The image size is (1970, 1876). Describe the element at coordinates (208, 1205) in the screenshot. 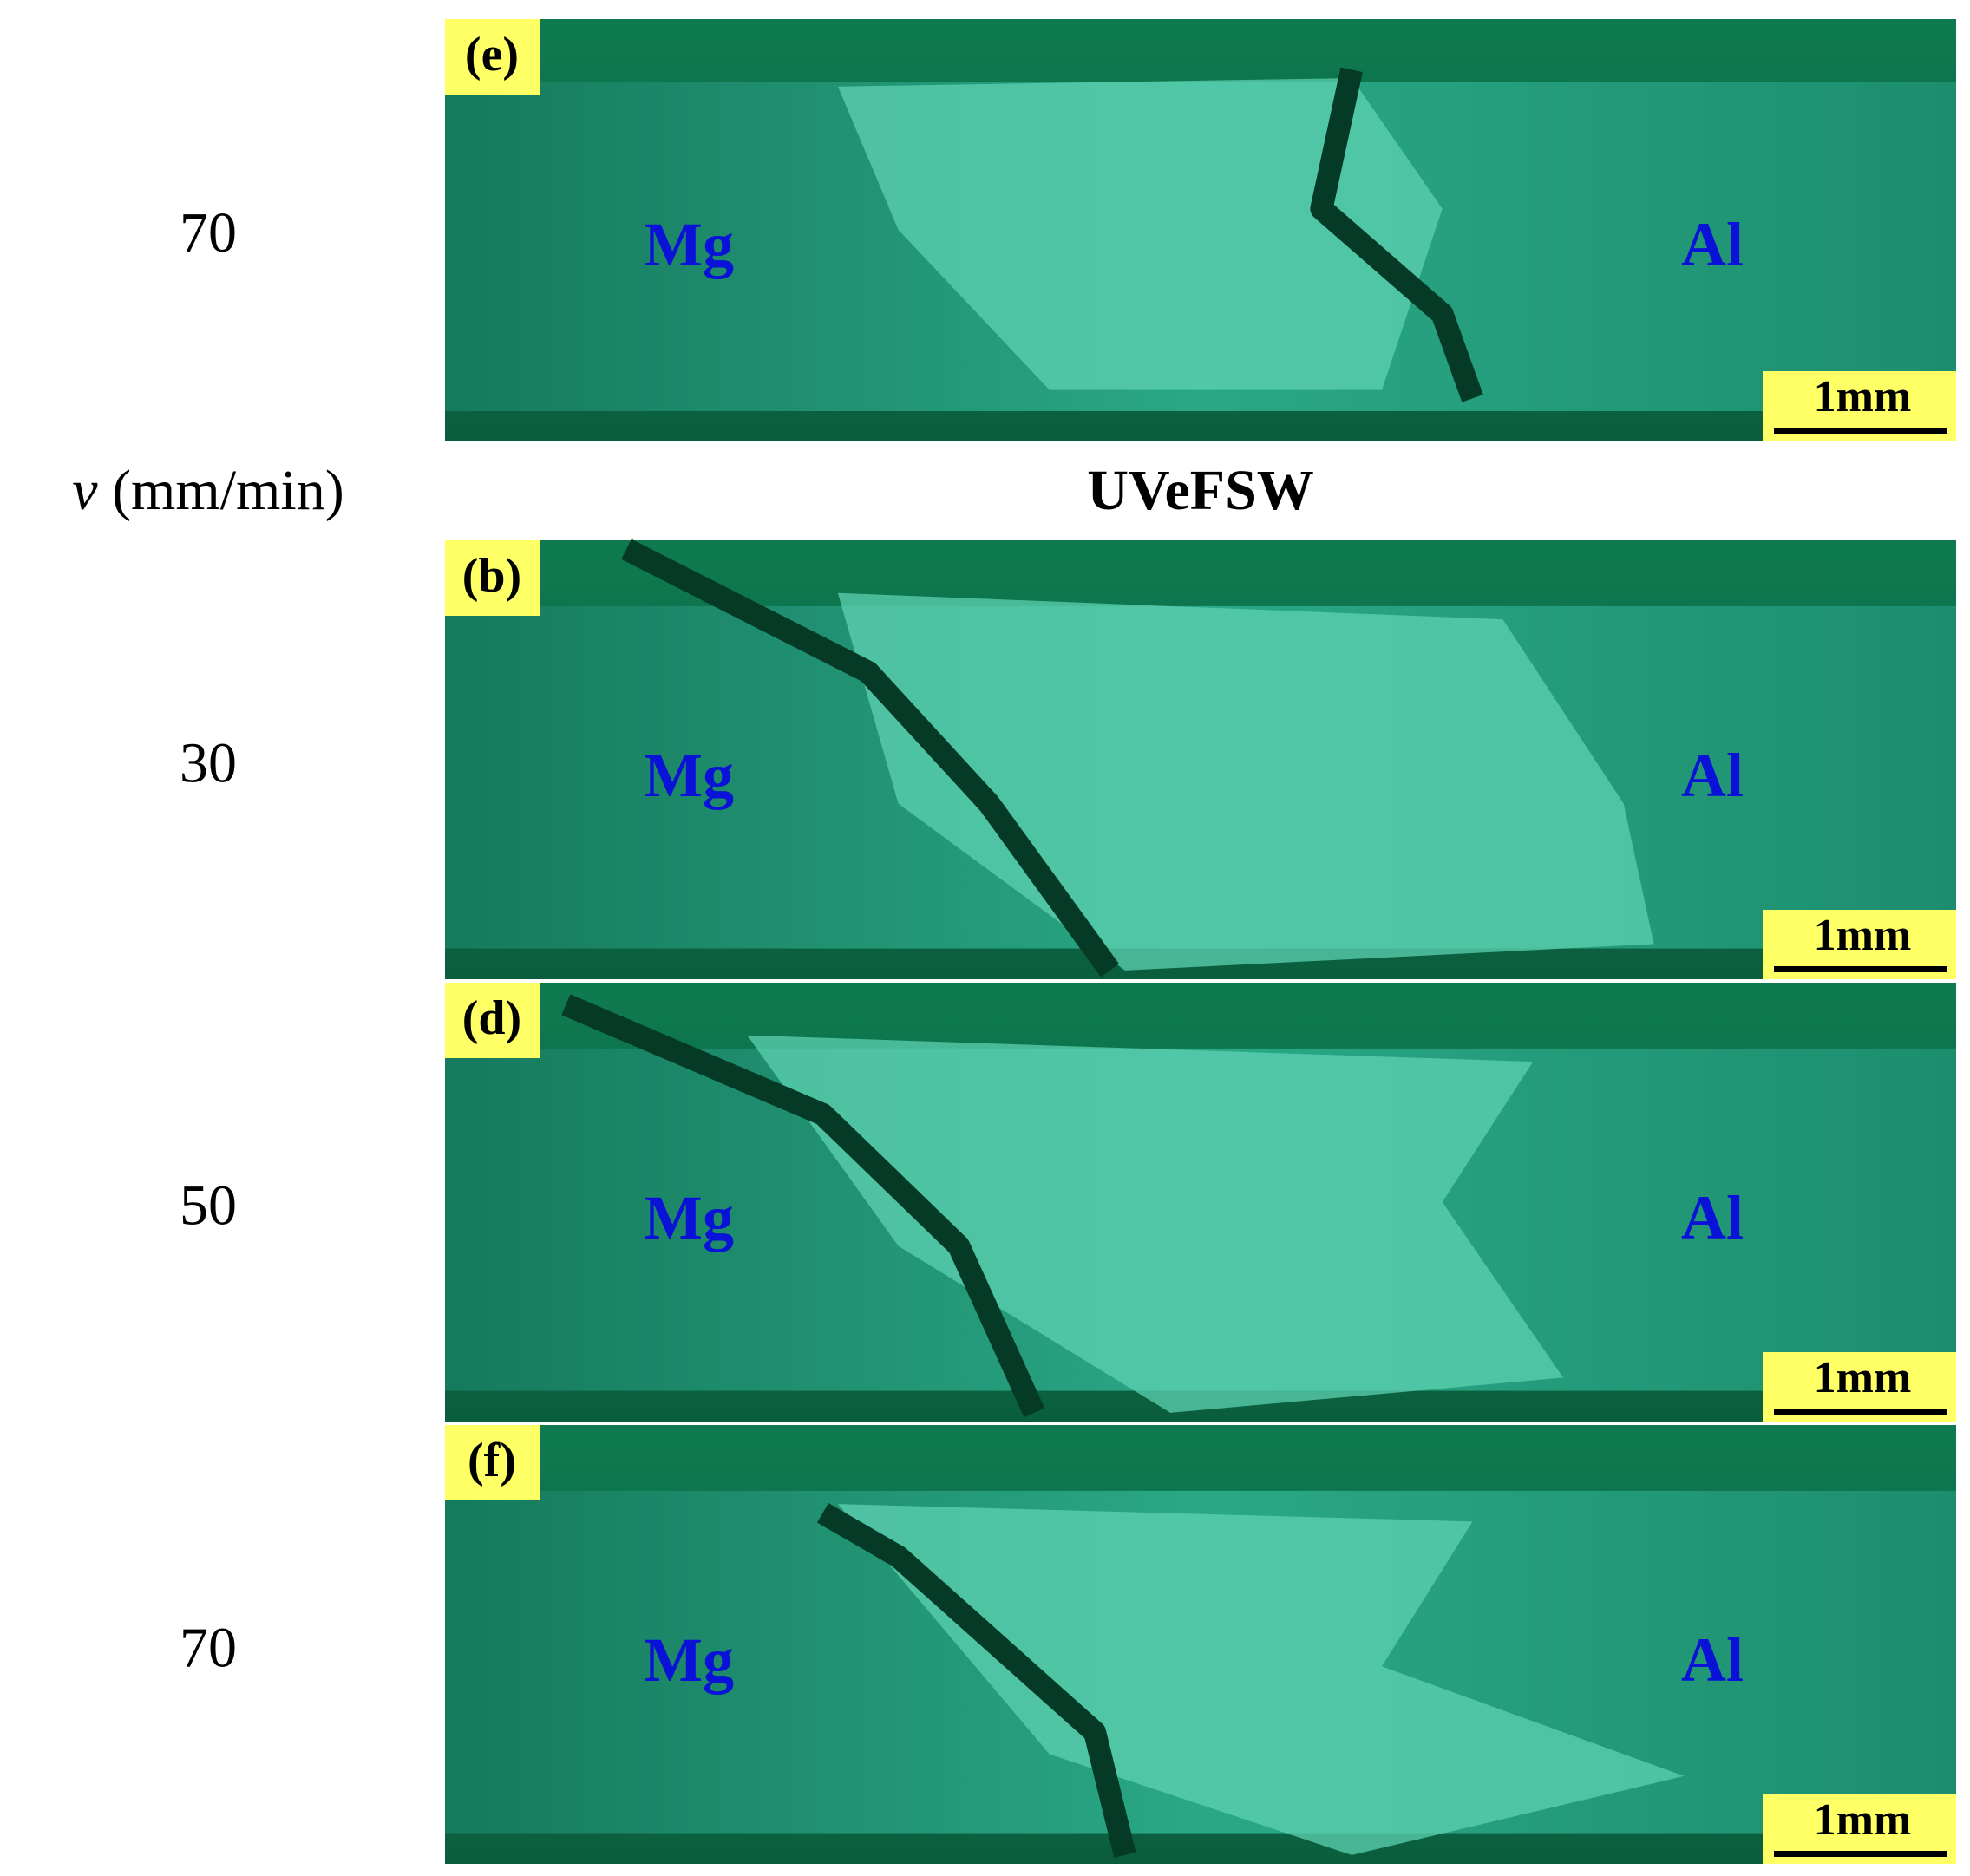

I see `row-value: 50` at that location.